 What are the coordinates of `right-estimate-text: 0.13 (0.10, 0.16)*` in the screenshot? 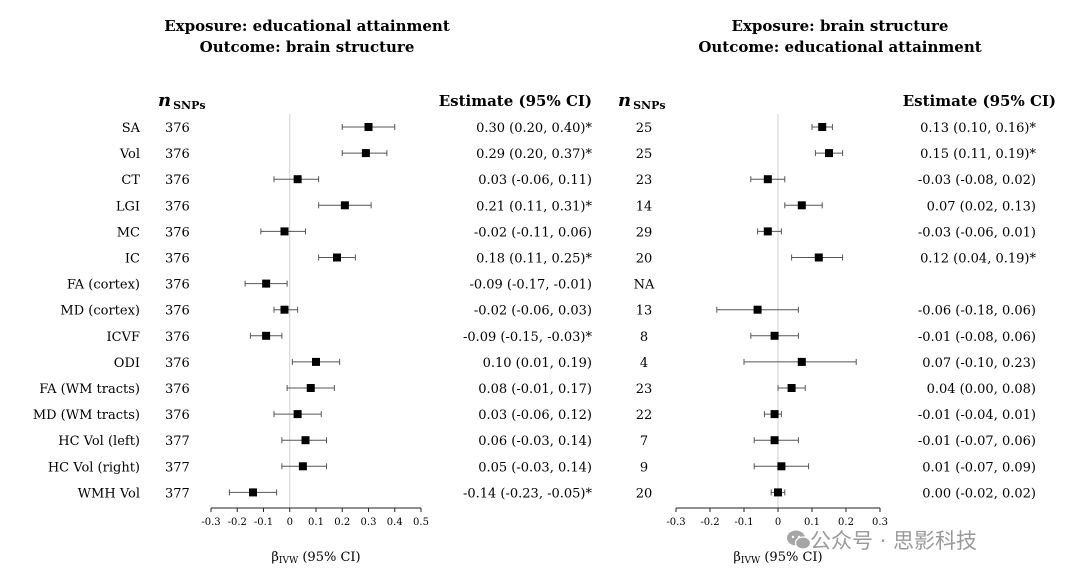 It's located at (978, 128).